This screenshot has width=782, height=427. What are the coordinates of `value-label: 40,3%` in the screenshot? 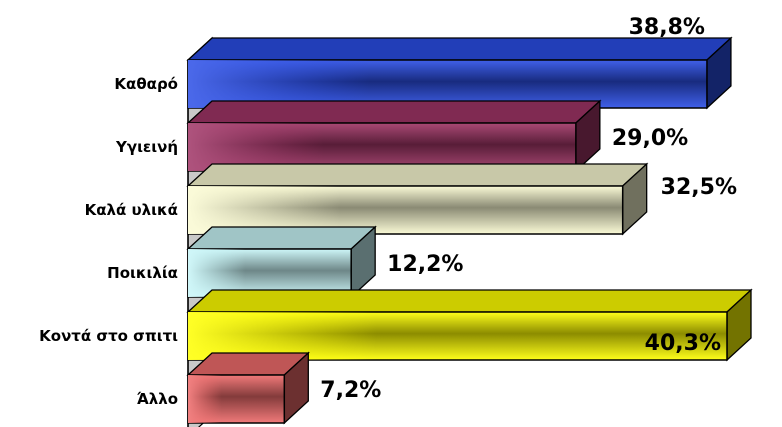 It's located at (683, 343).